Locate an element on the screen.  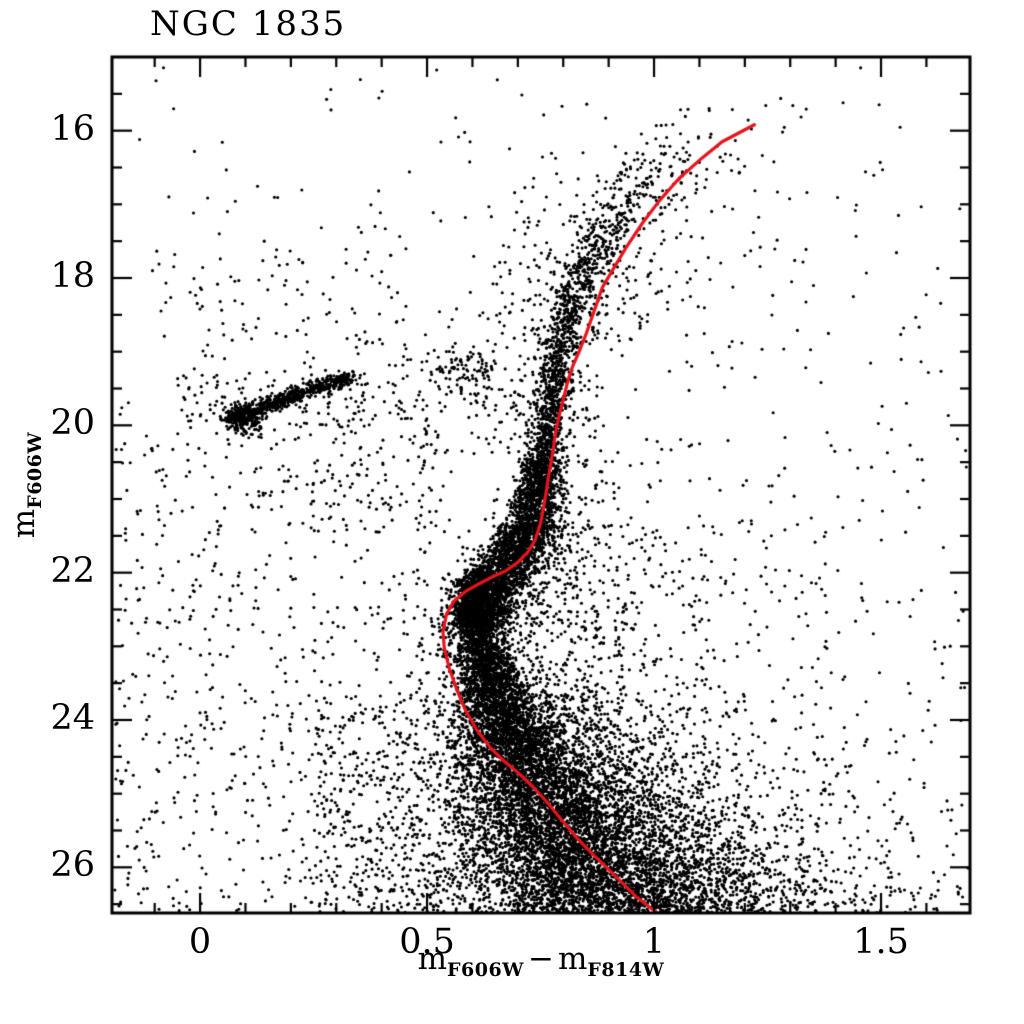
x-tick-label: 1 is located at coordinates (654, 942).